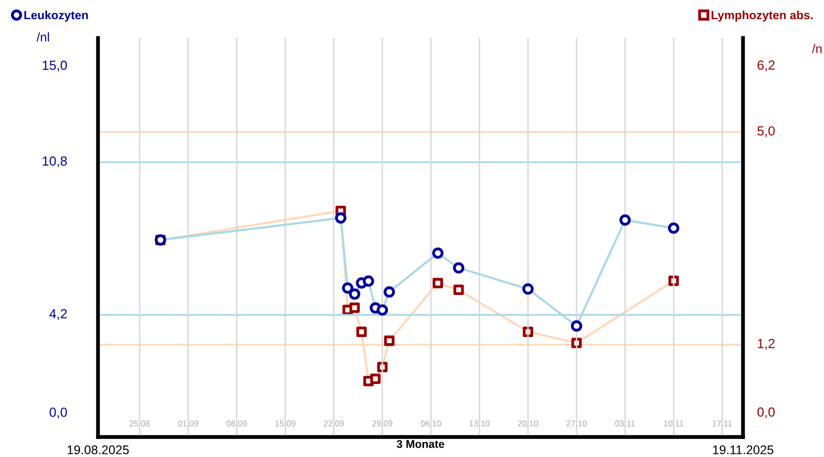 This screenshot has width=824, height=457. Describe the element at coordinates (42, 37) in the screenshot. I see `y-axis-title: /nl` at that location.